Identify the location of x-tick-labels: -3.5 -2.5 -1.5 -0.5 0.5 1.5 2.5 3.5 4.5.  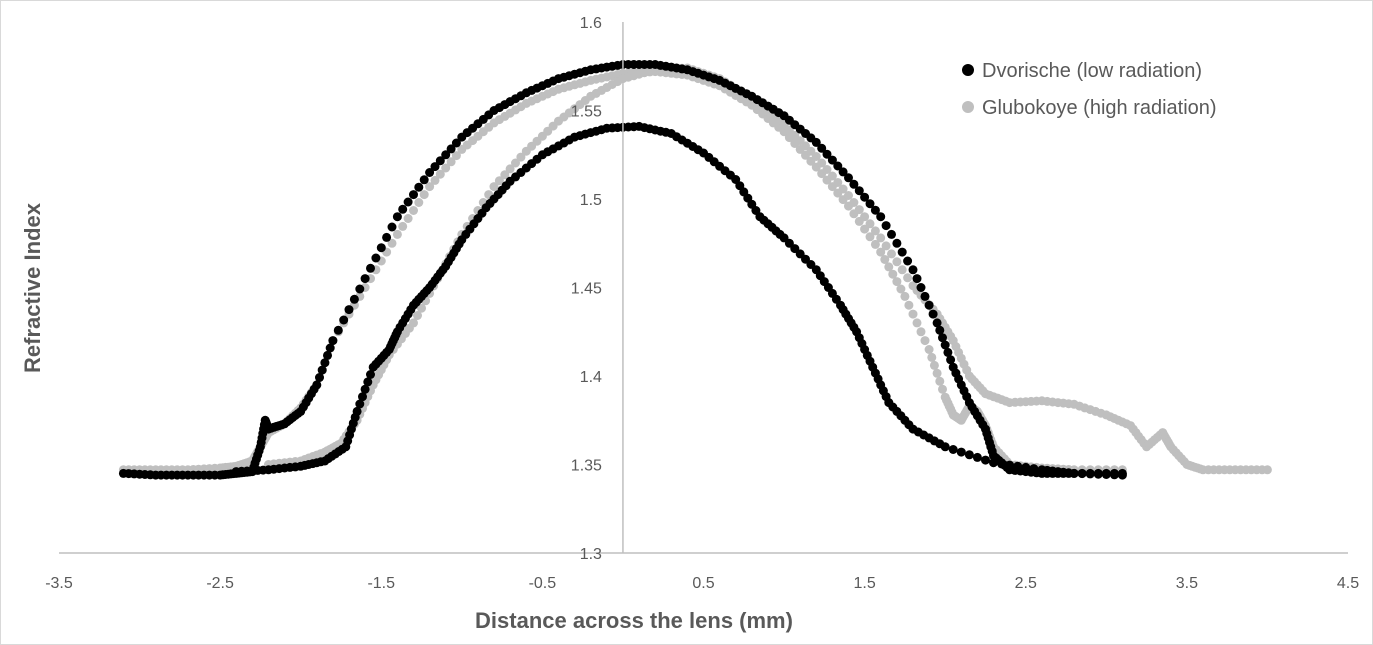
(702, 583).